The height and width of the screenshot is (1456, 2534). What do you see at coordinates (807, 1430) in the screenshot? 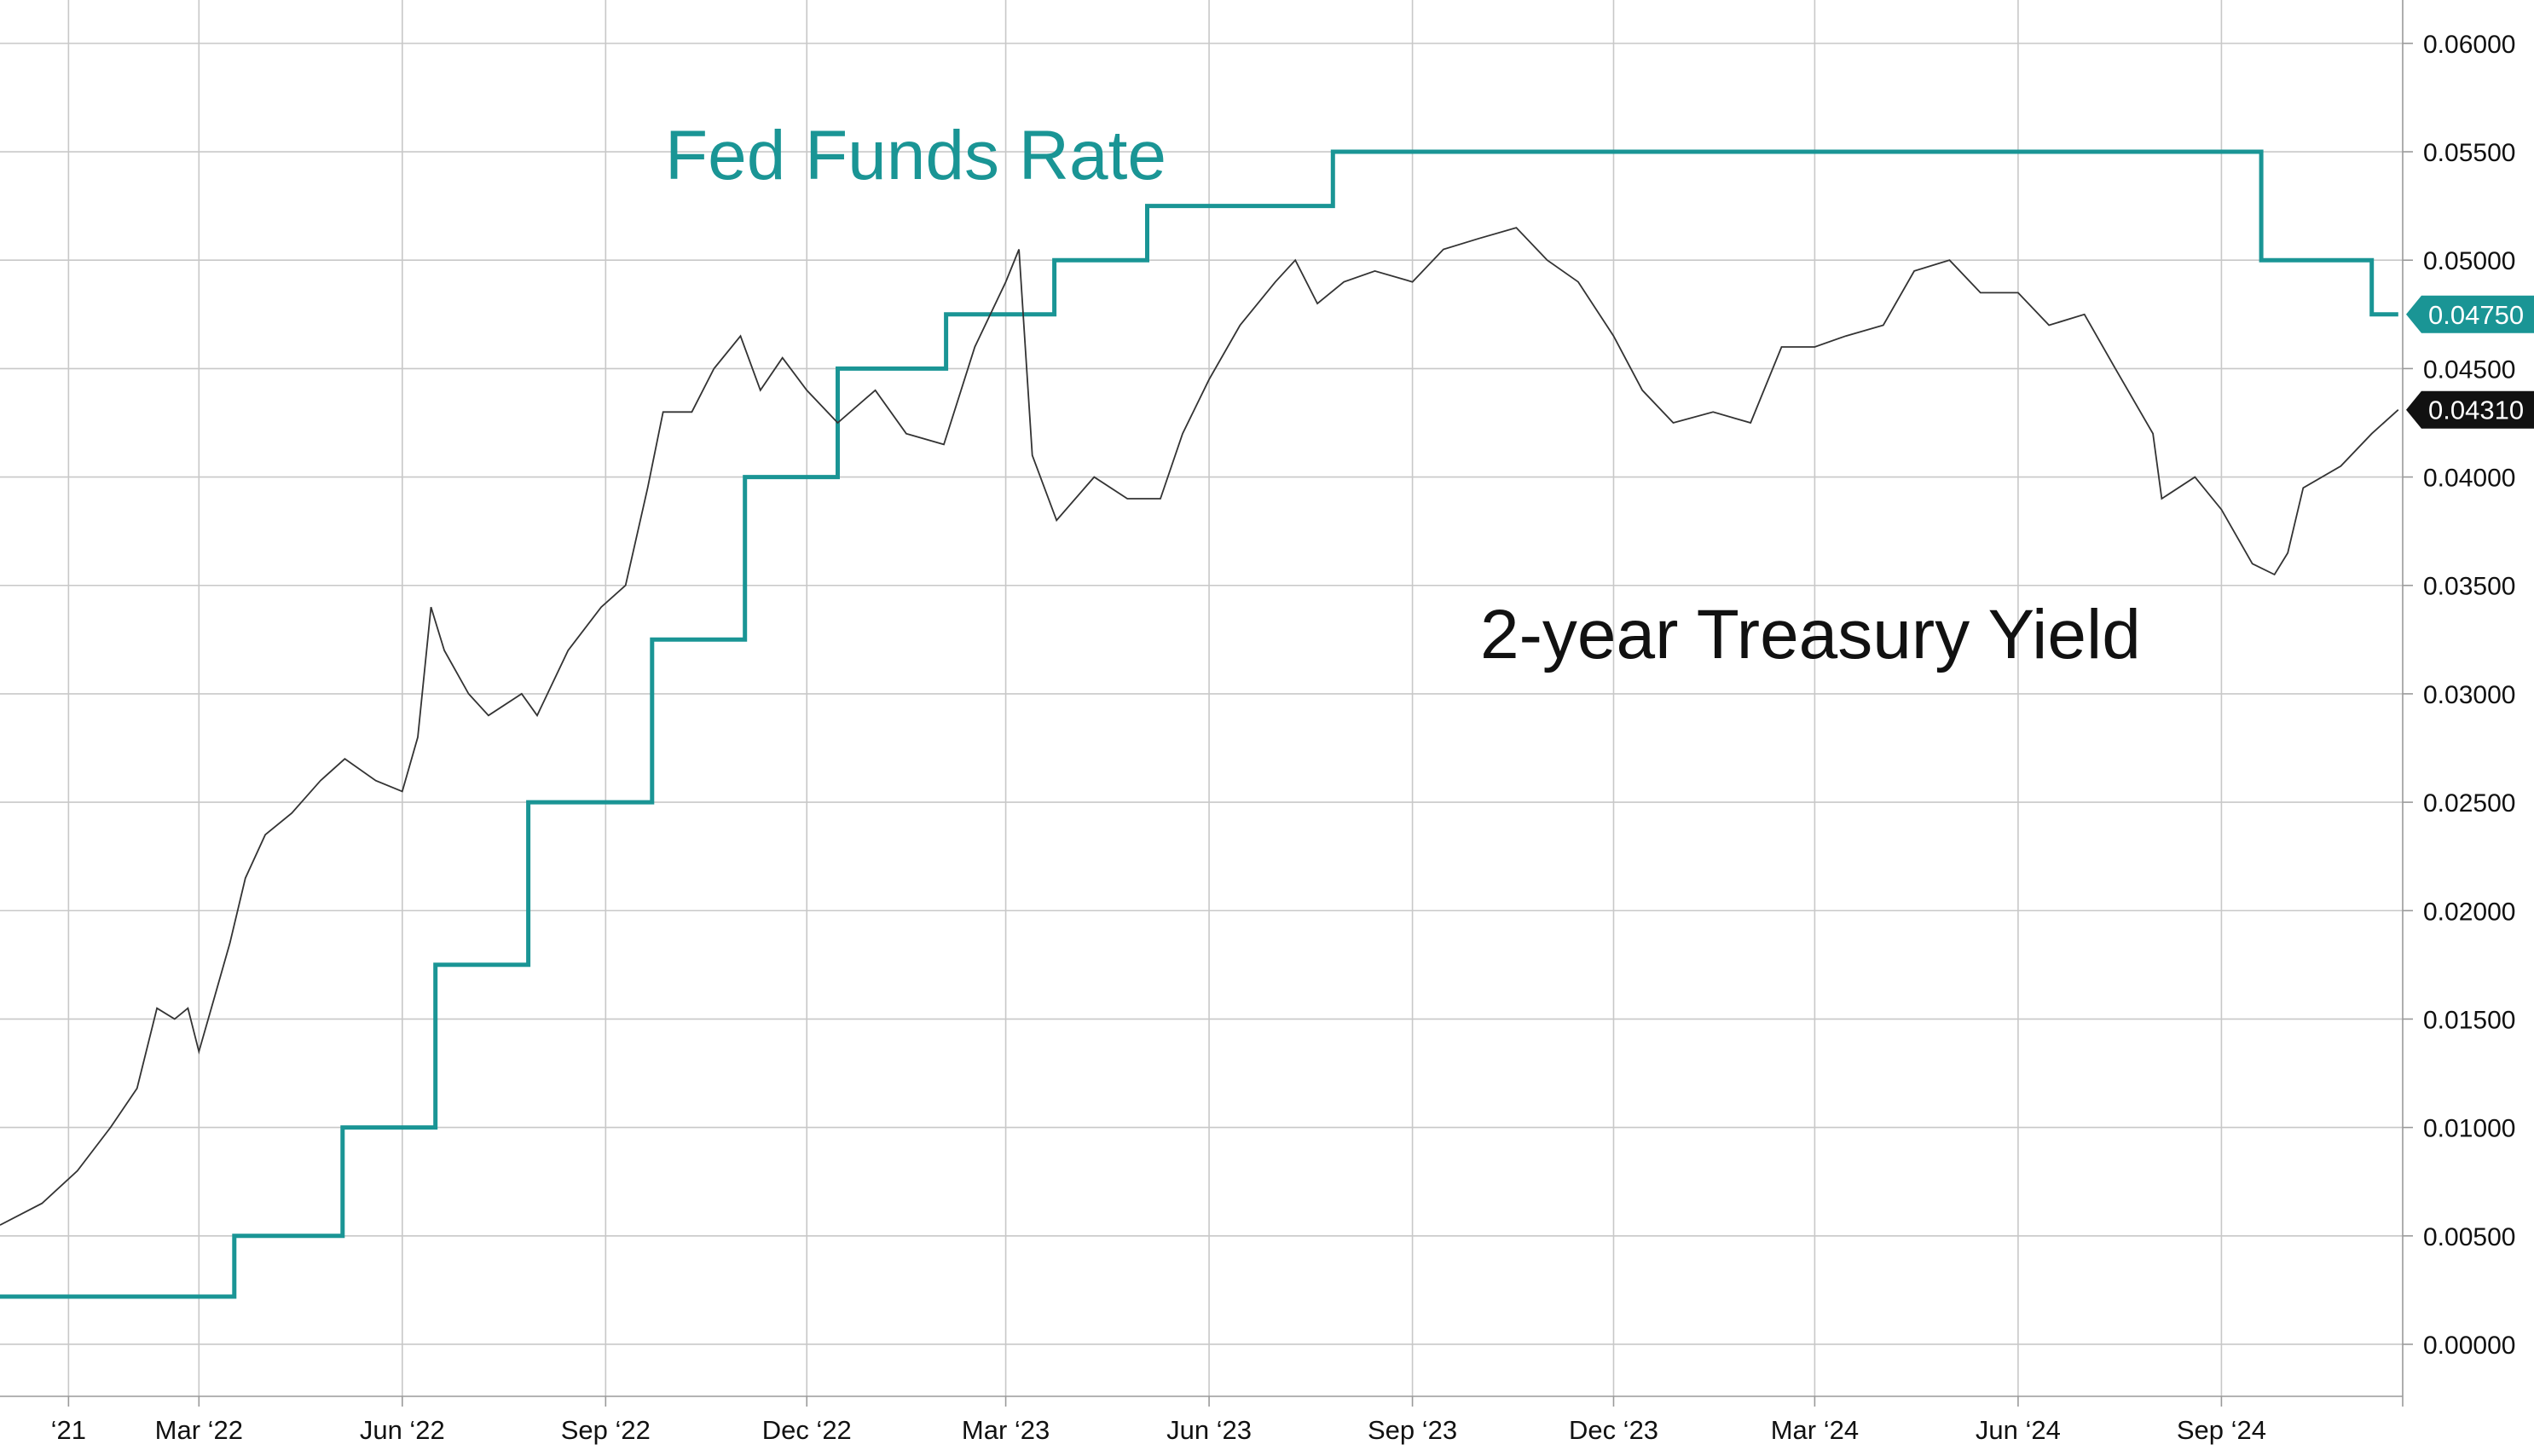
I see `x-tick-label: Dec ‘22` at bounding box center [807, 1430].